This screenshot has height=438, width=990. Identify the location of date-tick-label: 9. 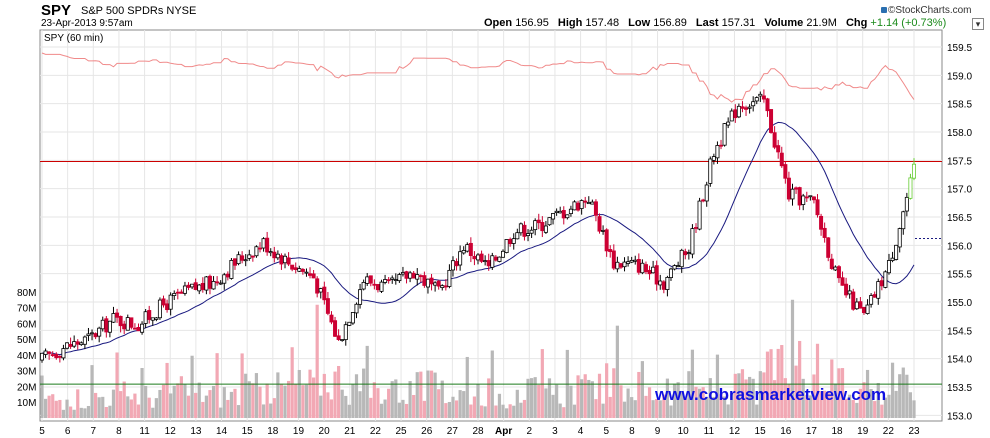
(658, 431).